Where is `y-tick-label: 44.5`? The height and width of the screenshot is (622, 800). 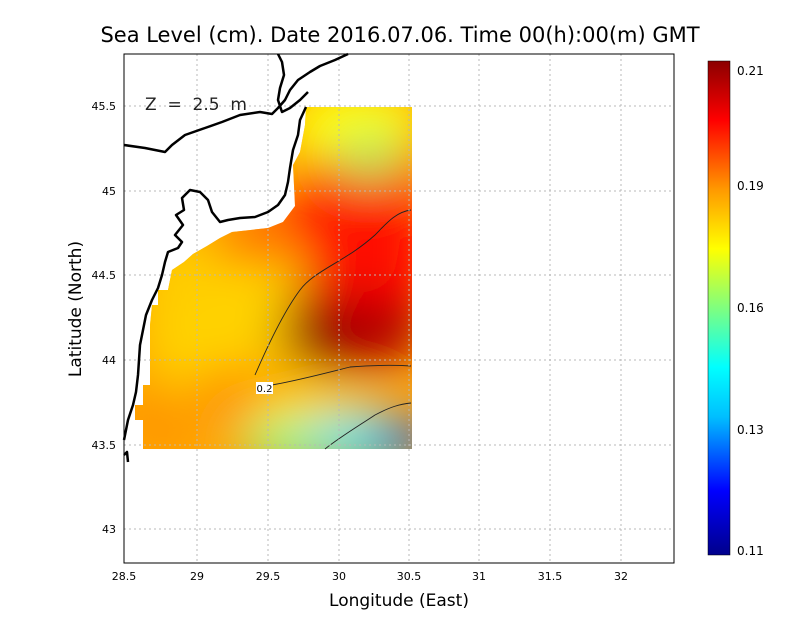
y-tick-label: 44.5 is located at coordinates (104, 275).